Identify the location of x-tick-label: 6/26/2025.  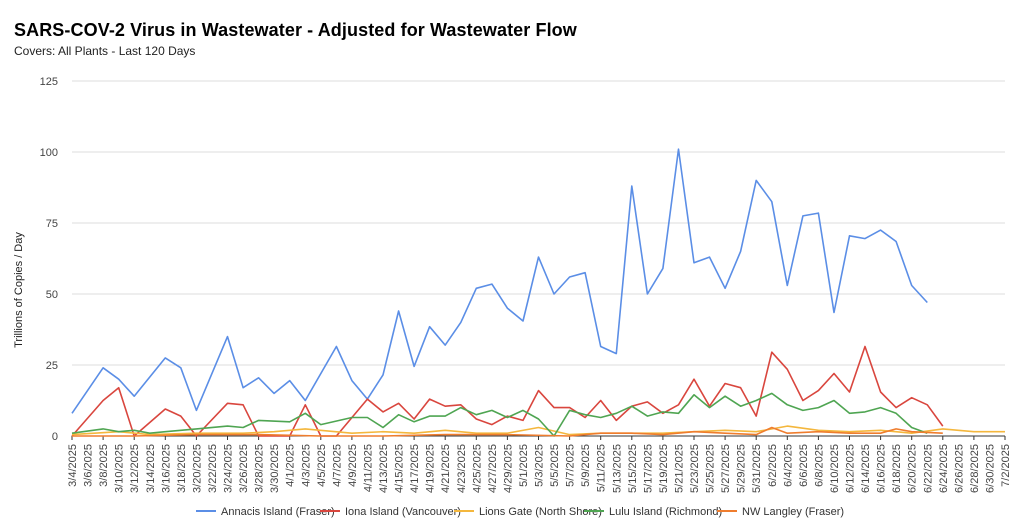
(959, 468).